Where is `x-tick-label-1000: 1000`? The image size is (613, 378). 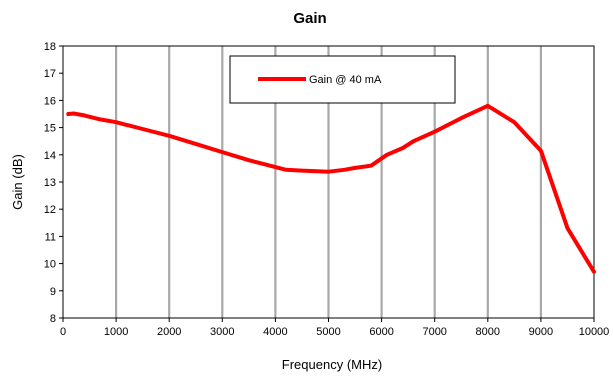
x-tick-label-1000: 1000 is located at coordinates (116, 332).